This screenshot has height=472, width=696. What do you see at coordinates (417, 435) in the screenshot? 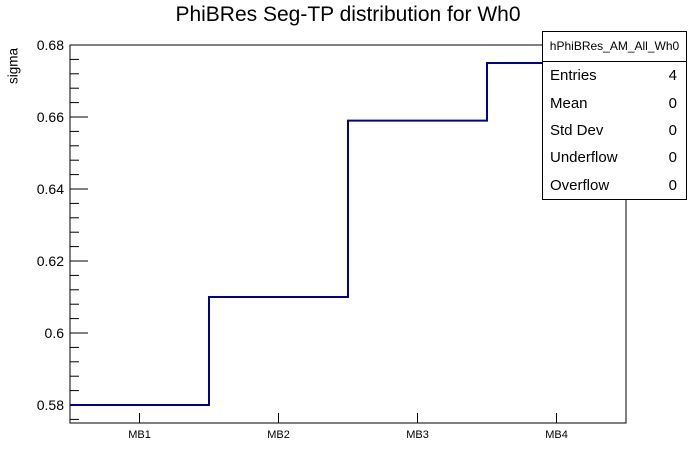
I see `x-axis-tick-label: MB3` at bounding box center [417, 435].